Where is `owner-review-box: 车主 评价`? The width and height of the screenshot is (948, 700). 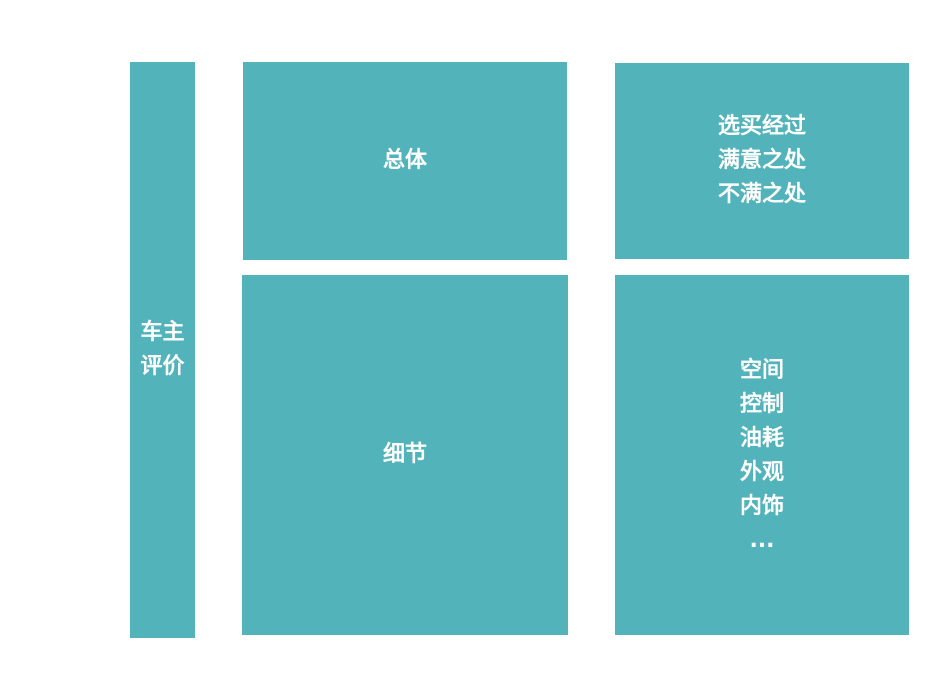
owner-review-box: 车主 评价 is located at coordinates (162, 350).